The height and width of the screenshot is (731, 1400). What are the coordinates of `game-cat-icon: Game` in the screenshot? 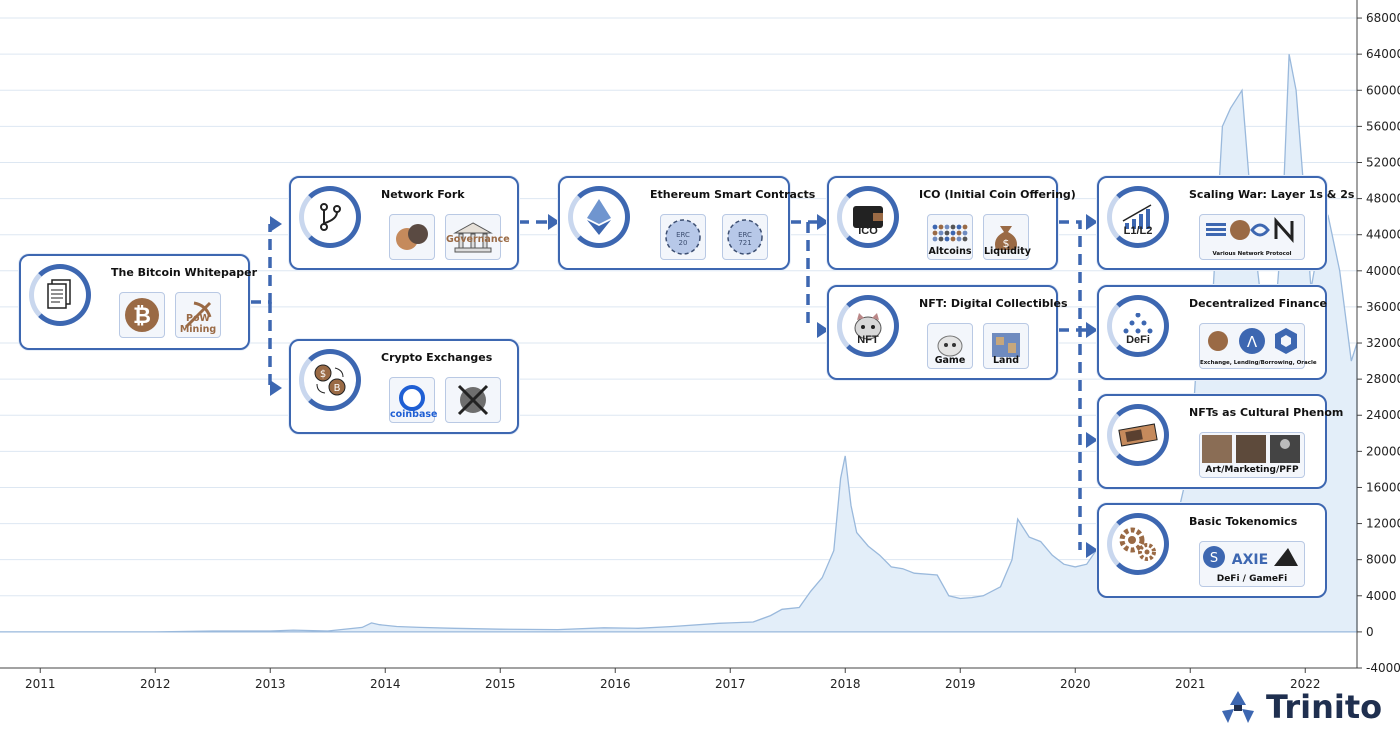 It's located at (950, 346).